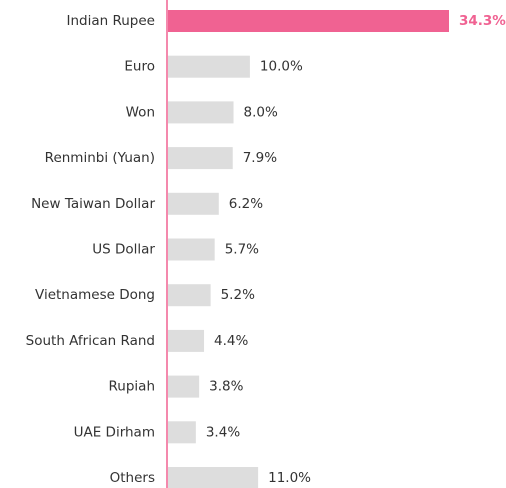 Image resolution: width=506 pixels, height=488 pixels. What do you see at coordinates (289, 478) in the screenshot?
I see `value-label: 11.0%` at bounding box center [289, 478].